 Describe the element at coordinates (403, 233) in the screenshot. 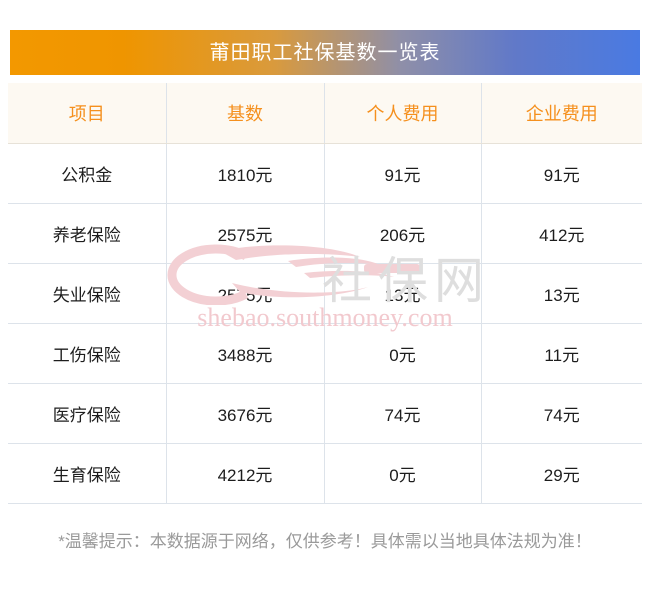

I see `cell-personal: 206元` at that location.